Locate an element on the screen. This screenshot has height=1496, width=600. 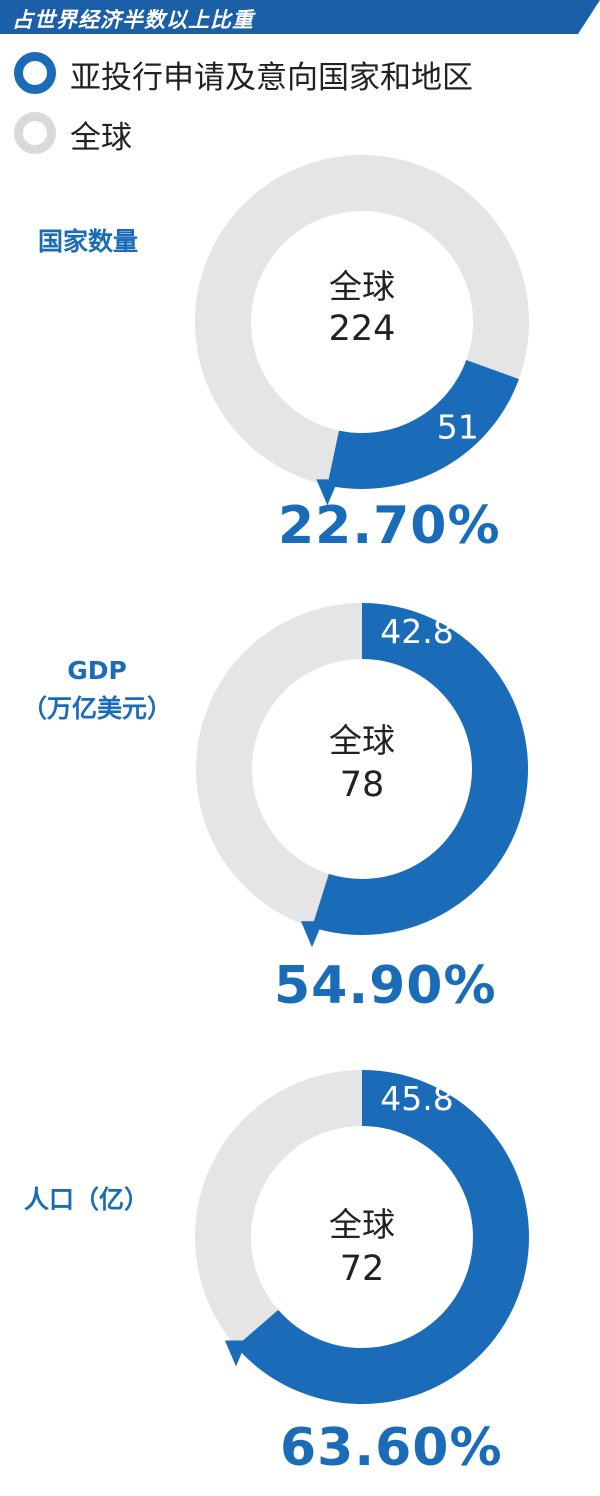
header-title: 占世界经济半数以上比重 is located at coordinates (133, 20).